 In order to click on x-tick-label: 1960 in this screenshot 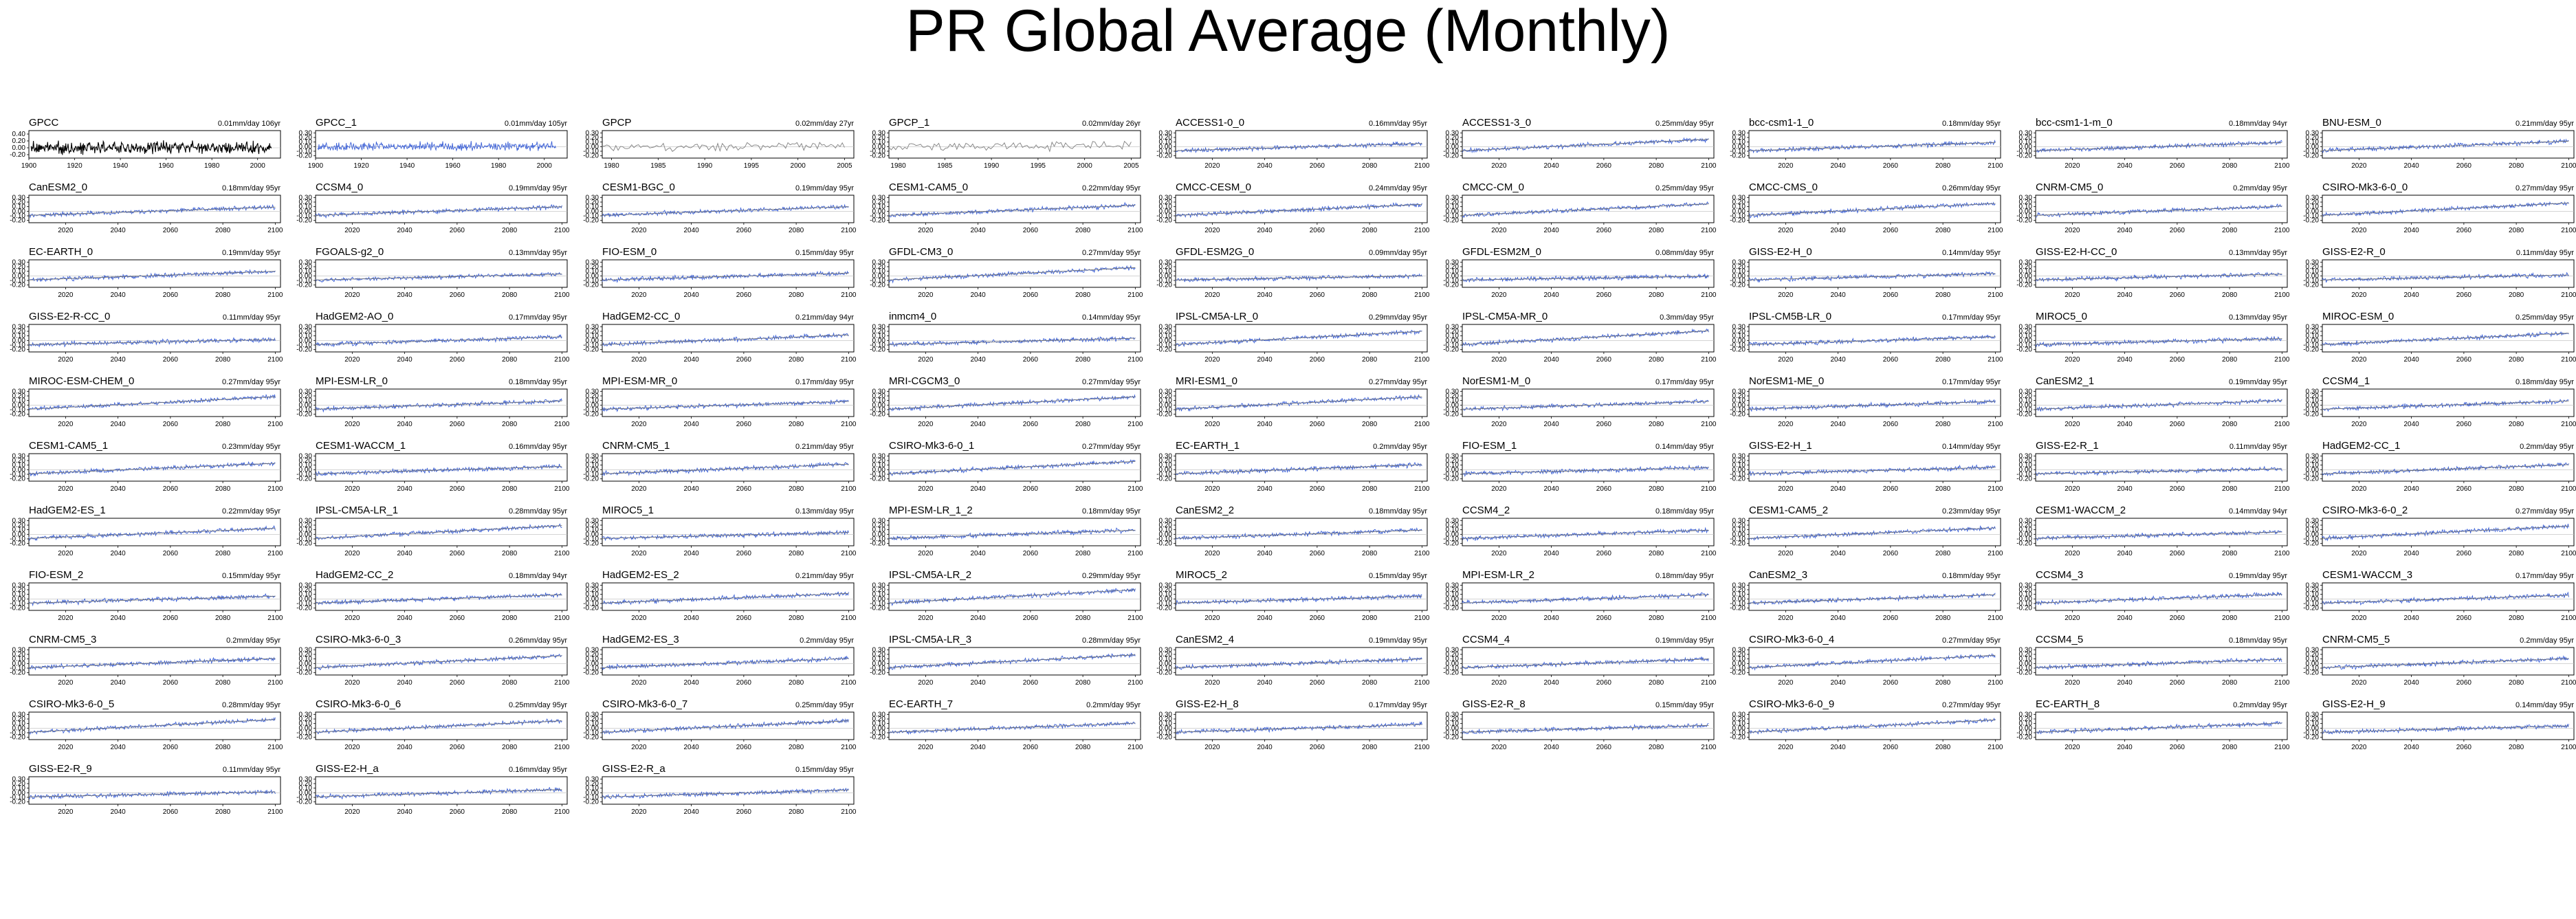, I will do `click(453, 166)`.